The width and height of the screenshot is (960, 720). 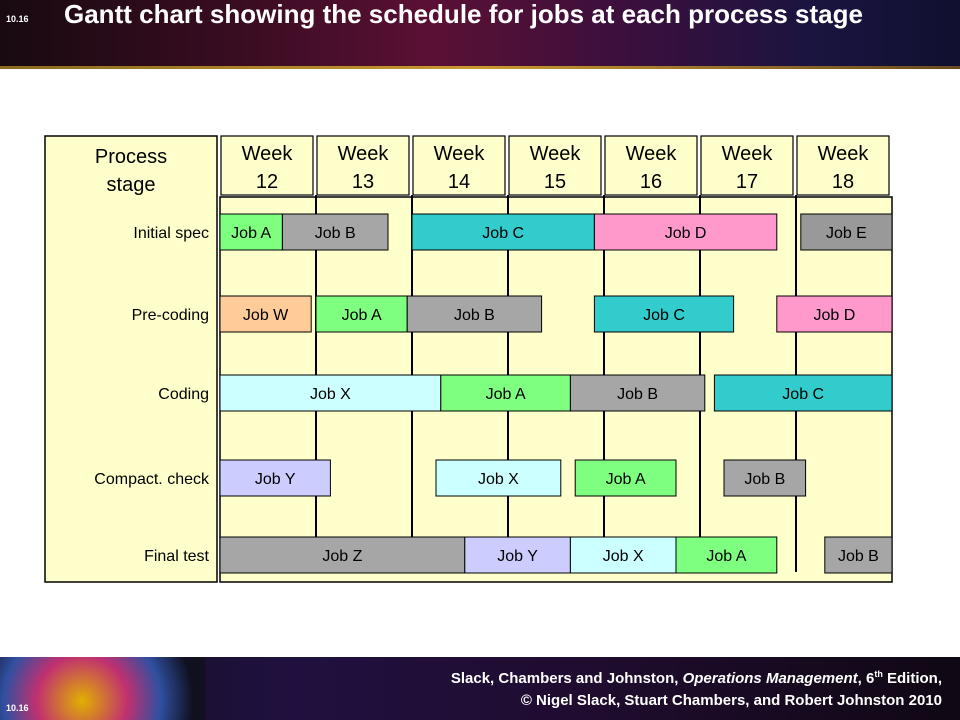 I want to click on week-header-word-3: Week, so click(x=556, y=154).